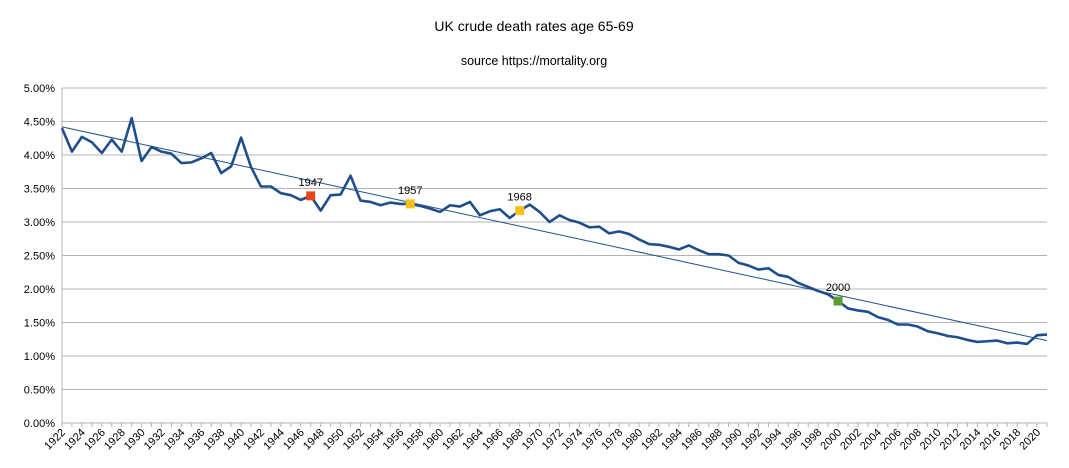 The image size is (1069, 468). Describe the element at coordinates (712, 440) in the screenshot. I see `x-tick-label: 1988` at that location.